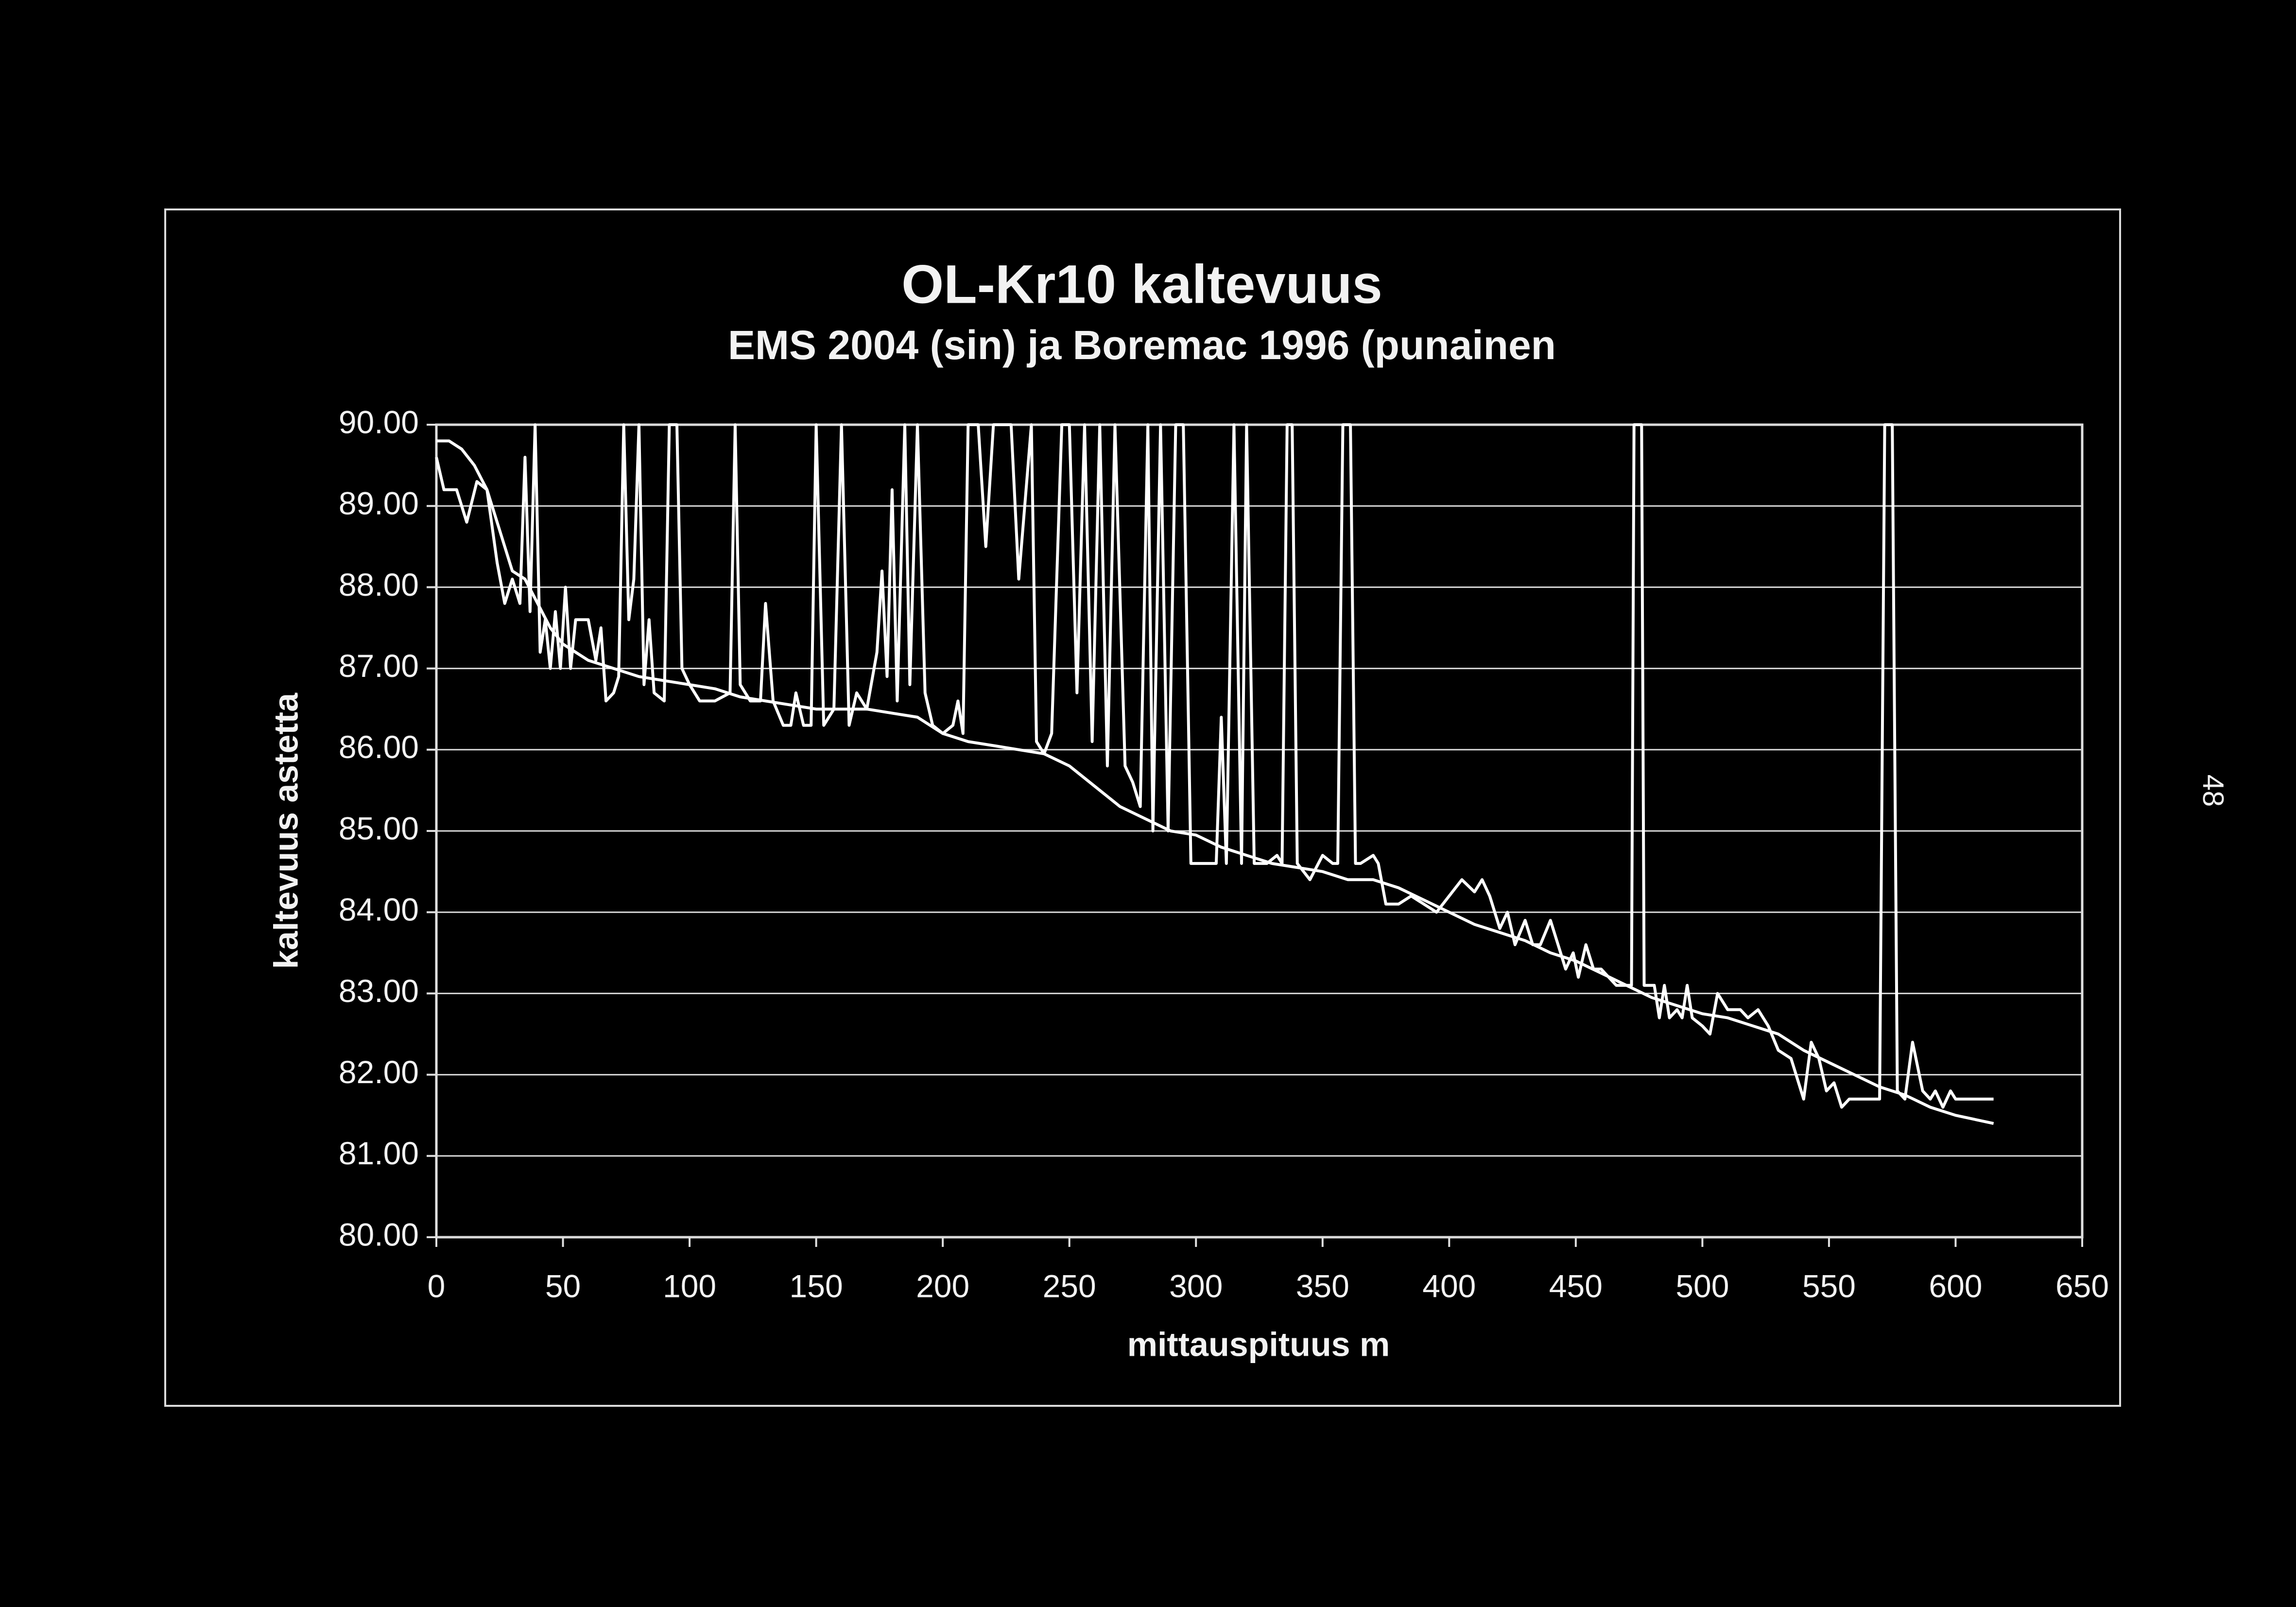  Describe the element at coordinates (2082, 1286) in the screenshot. I see `x-tick-label: 650` at that location.